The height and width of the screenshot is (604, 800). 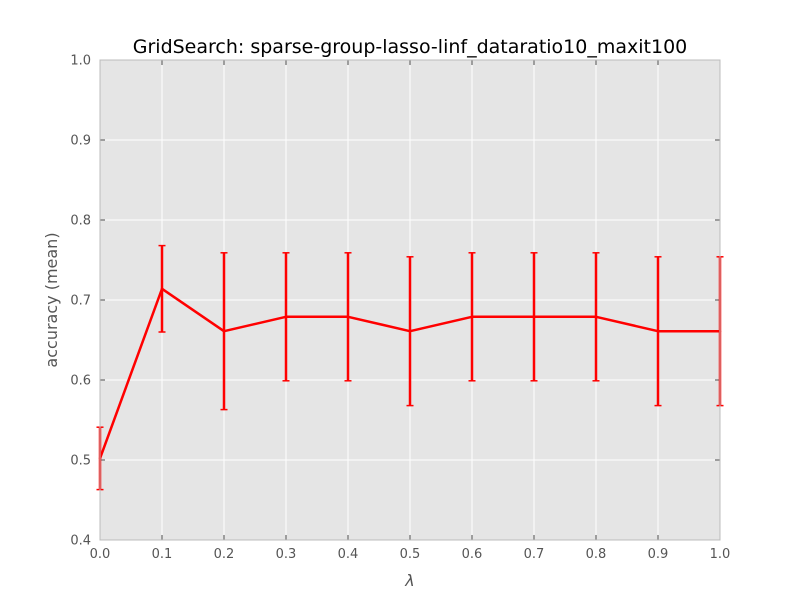 What do you see at coordinates (410, 554) in the screenshot?
I see `x-tick-label: 0.5` at bounding box center [410, 554].